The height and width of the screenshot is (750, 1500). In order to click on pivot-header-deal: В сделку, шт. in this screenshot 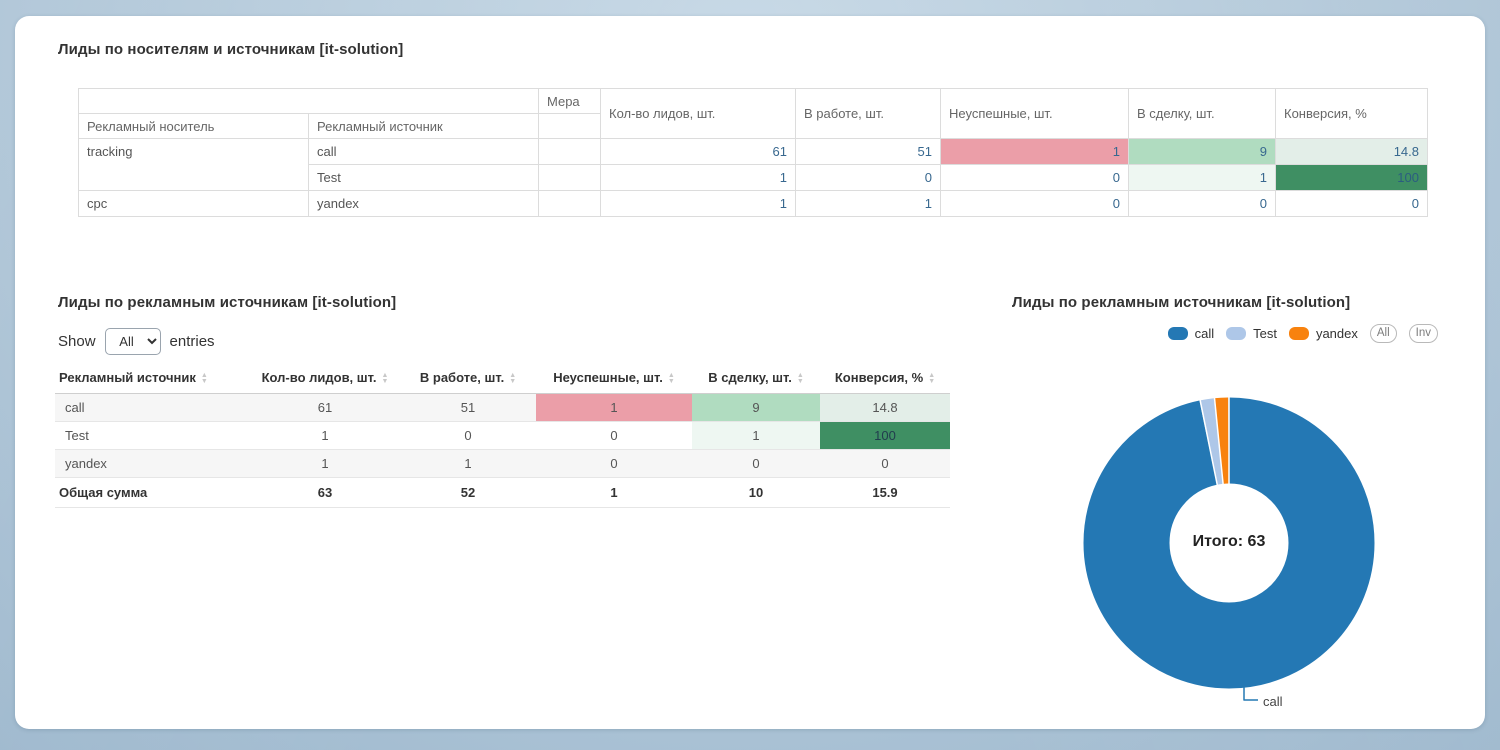, I will do `click(1202, 113)`.